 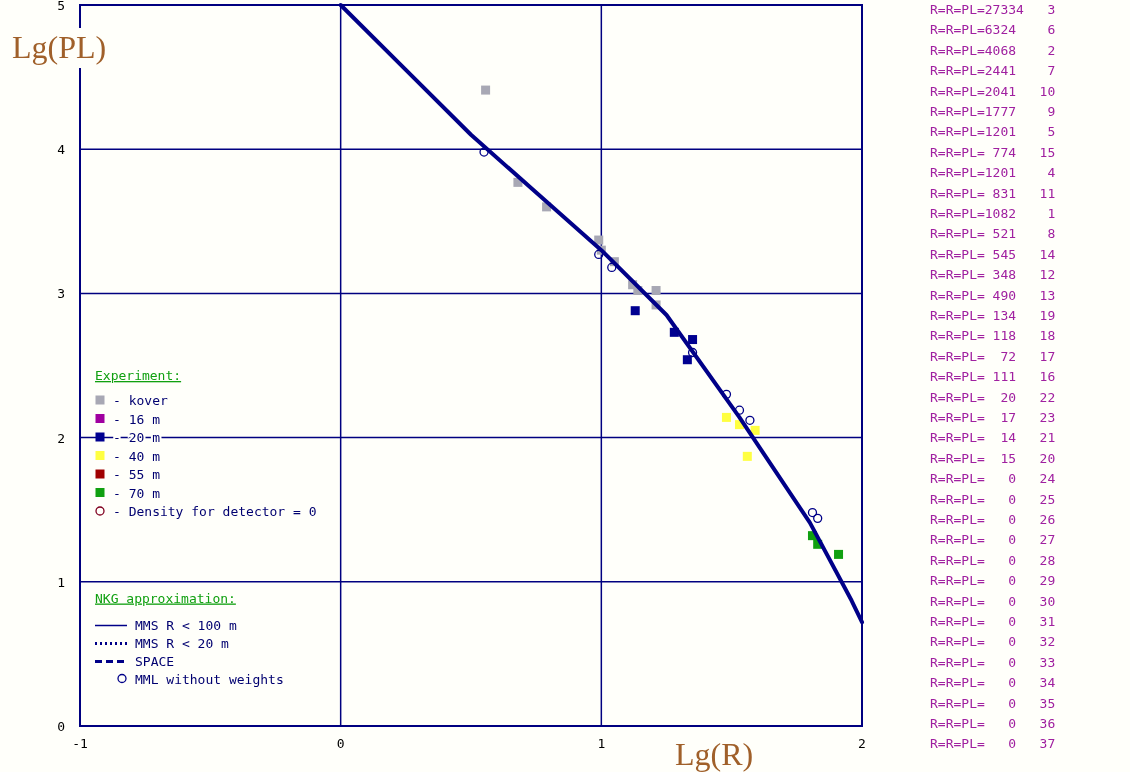 What do you see at coordinates (993, 234) in the screenshot?
I see `text: R=R=PL= 521 8` at bounding box center [993, 234].